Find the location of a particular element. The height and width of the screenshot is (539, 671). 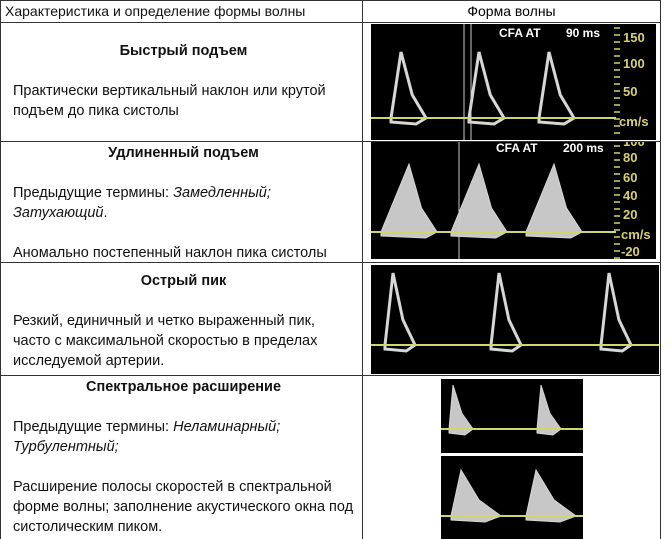

header-cell: Характеристика и определение формы волны is located at coordinates (182, 11).